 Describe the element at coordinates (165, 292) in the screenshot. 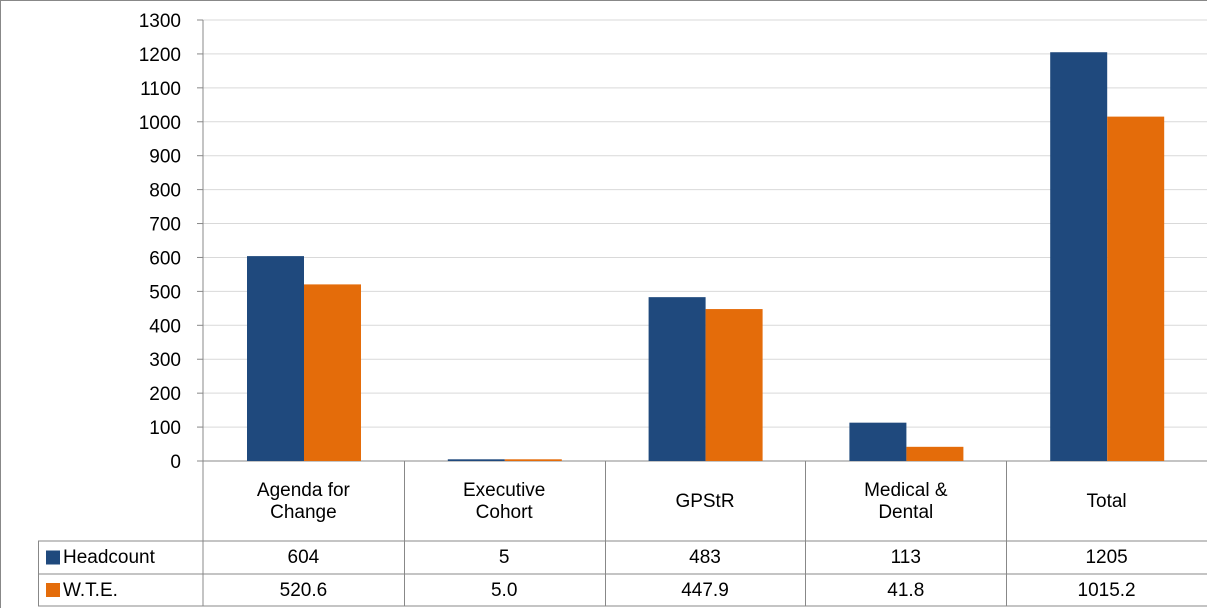

I see `y-tick-label: 500` at that location.